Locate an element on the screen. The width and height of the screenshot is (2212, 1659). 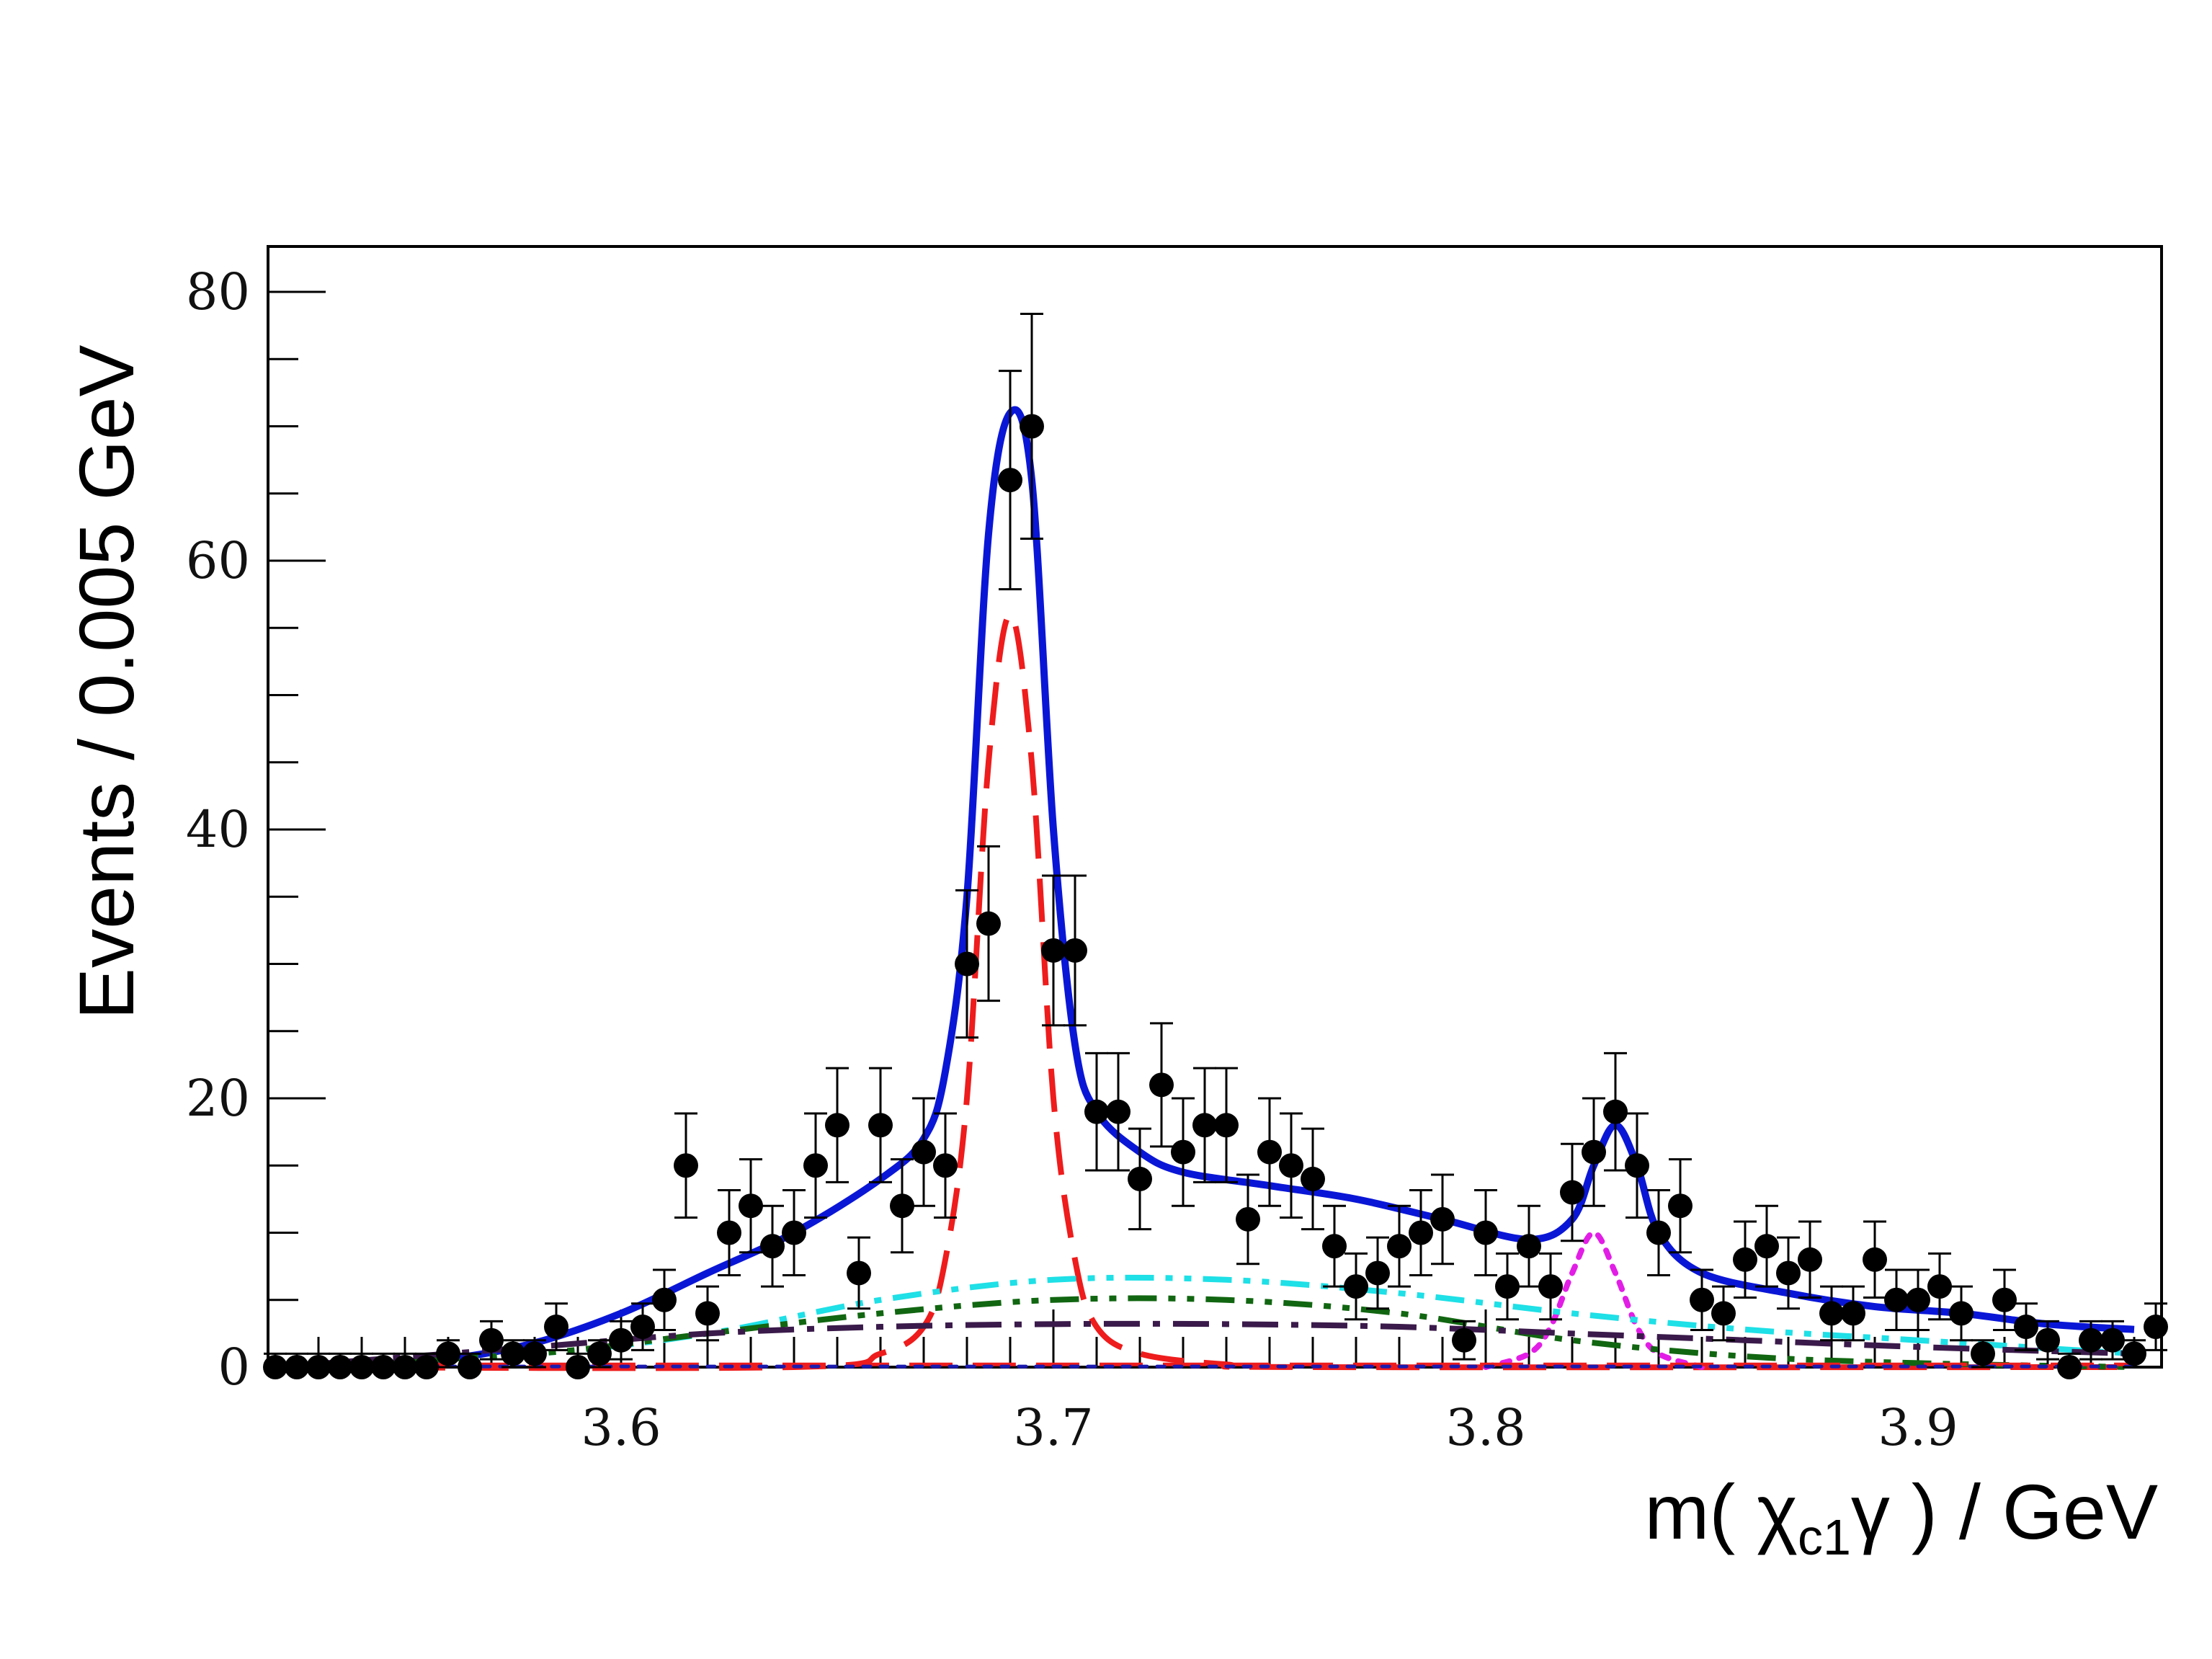
x-tick-label: 3.9 is located at coordinates (1918, 1427).